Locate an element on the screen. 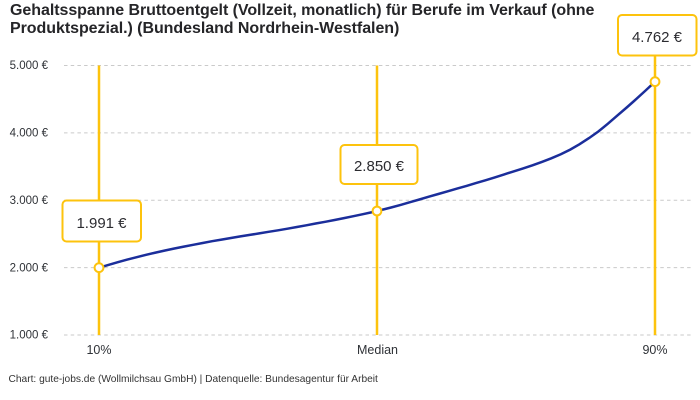 This screenshot has width=700, height=400. svg-text: 5.000 € is located at coordinates (29, 66).